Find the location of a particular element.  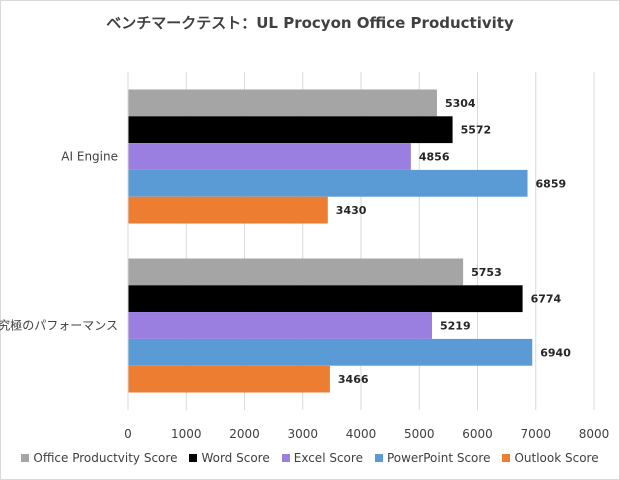

chart-title: ベンチマークテスト：UL Procyon Office Productivity is located at coordinates (310, 23).